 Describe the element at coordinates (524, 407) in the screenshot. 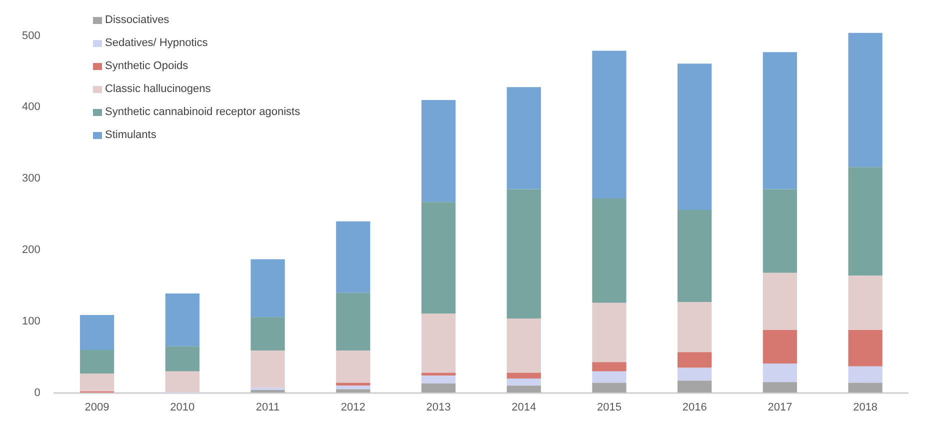

I see `x-tick-label: 2014` at that location.